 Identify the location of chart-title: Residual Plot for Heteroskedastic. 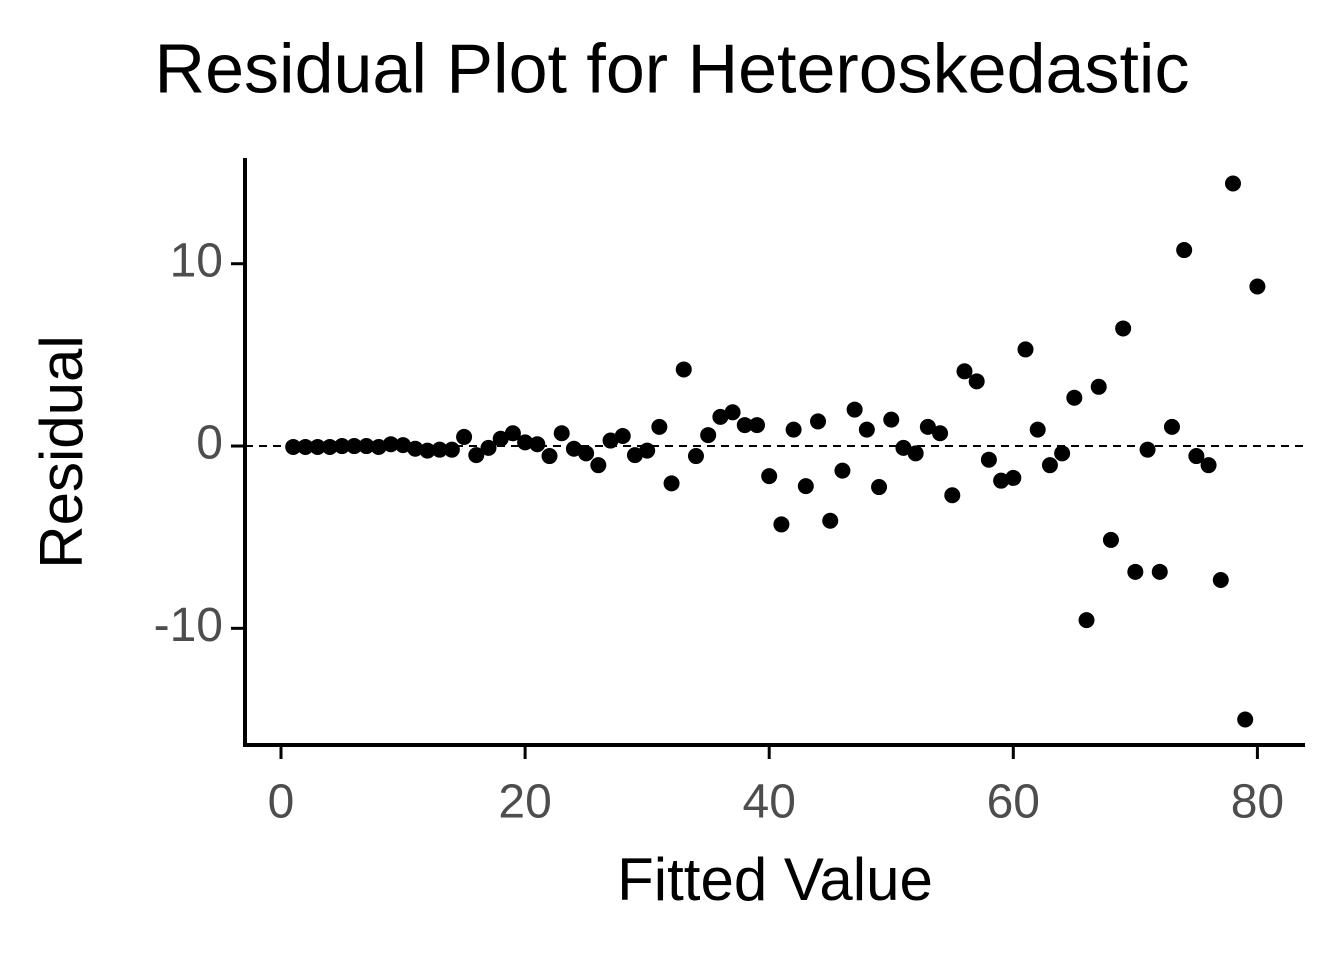
(672, 68).